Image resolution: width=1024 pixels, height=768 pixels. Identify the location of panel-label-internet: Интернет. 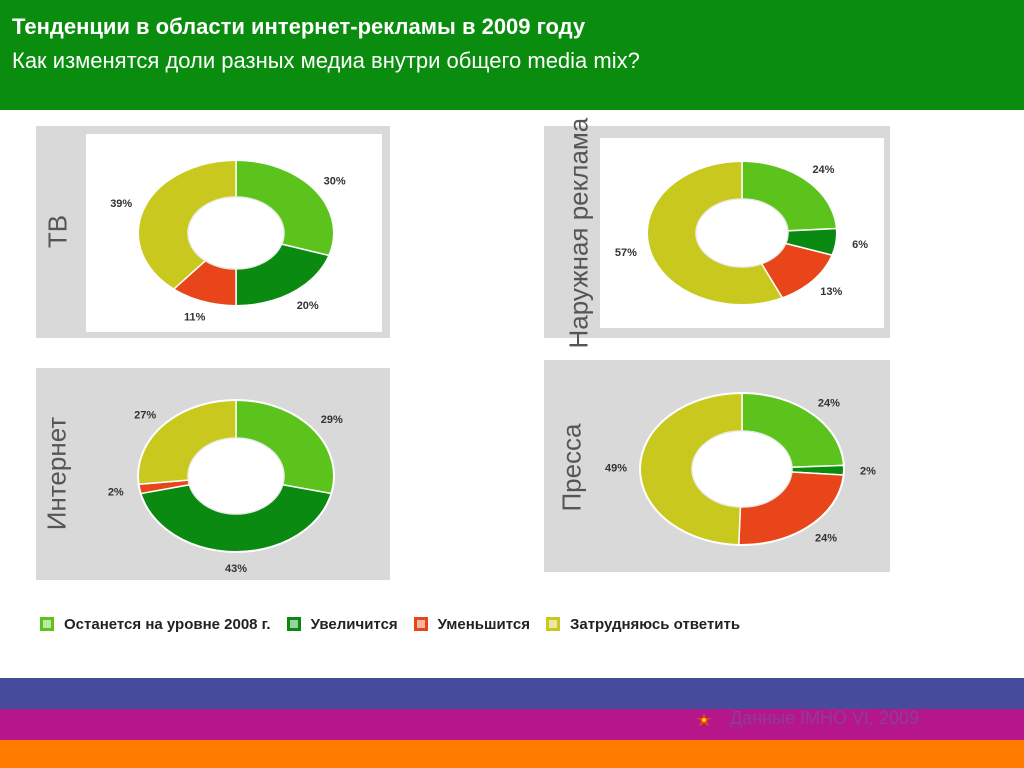
(56, 473).